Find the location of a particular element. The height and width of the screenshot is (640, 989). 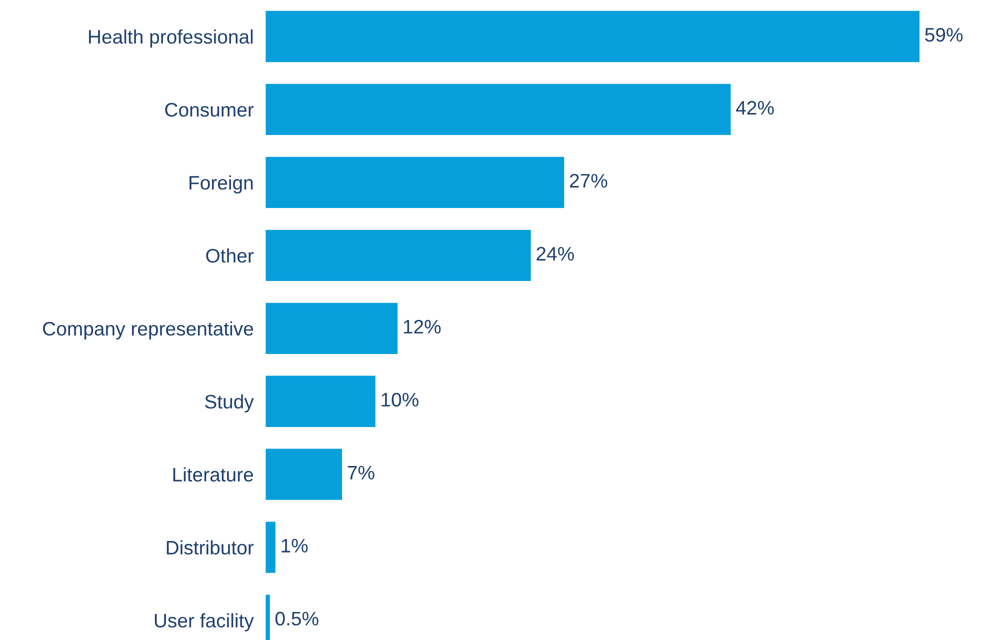

y-tick-label: Other is located at coordinates (230, 255).